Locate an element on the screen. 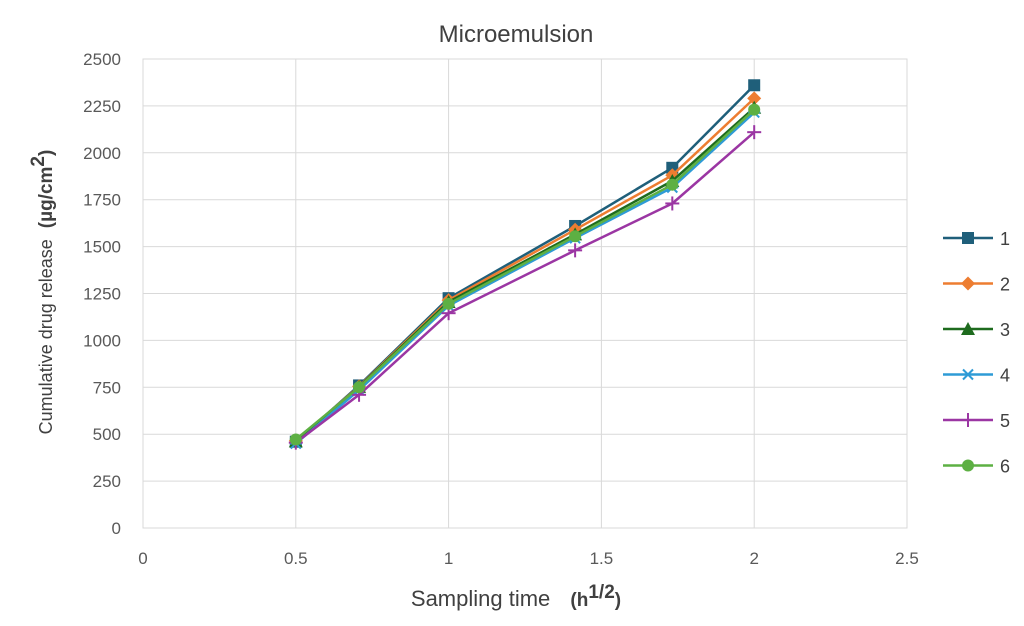  y-tick-label: 1500 is located at coordinates (102, 247).